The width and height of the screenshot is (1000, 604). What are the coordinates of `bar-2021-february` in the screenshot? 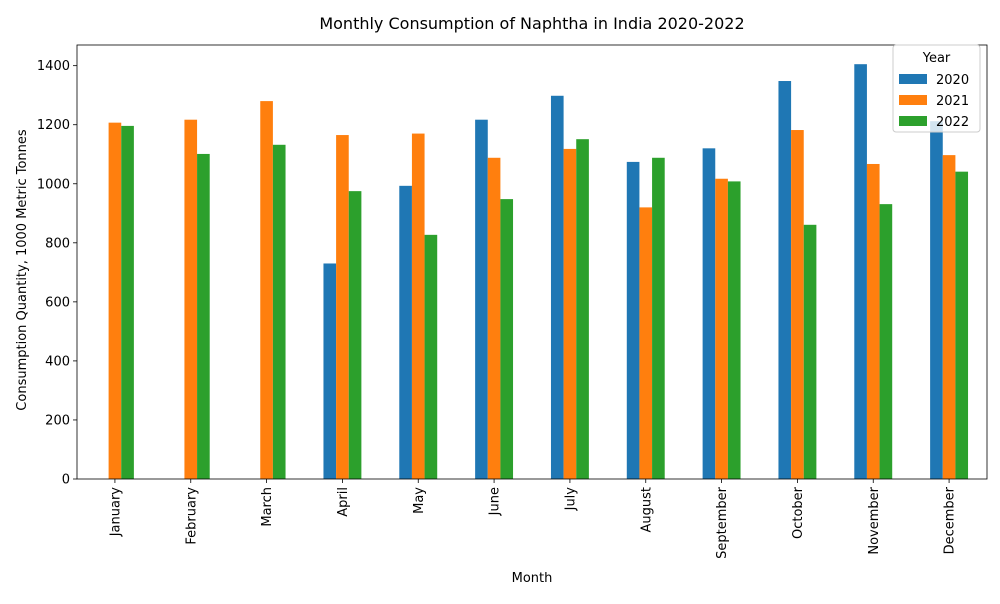 It's located at (191, 299).